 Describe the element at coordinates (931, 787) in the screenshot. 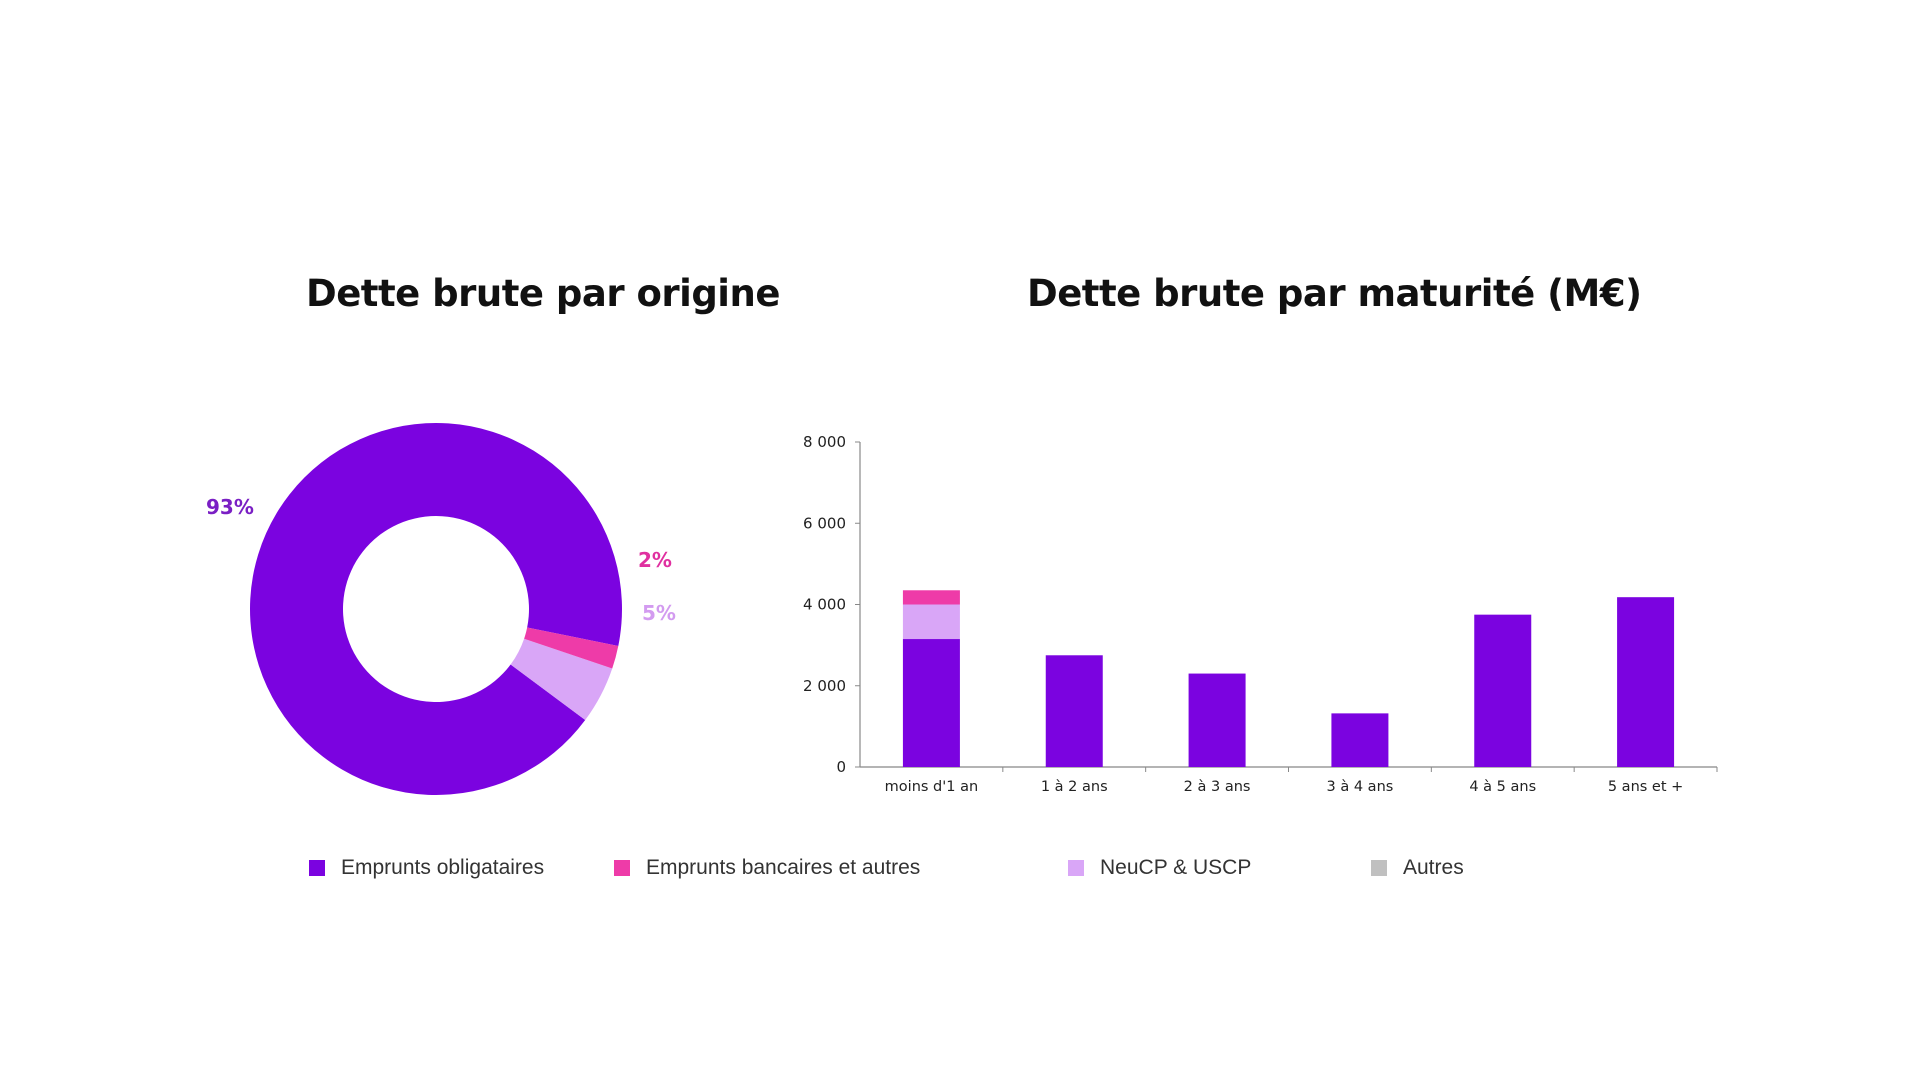

I see `x-tick-label: moins d'1 an` at that location.